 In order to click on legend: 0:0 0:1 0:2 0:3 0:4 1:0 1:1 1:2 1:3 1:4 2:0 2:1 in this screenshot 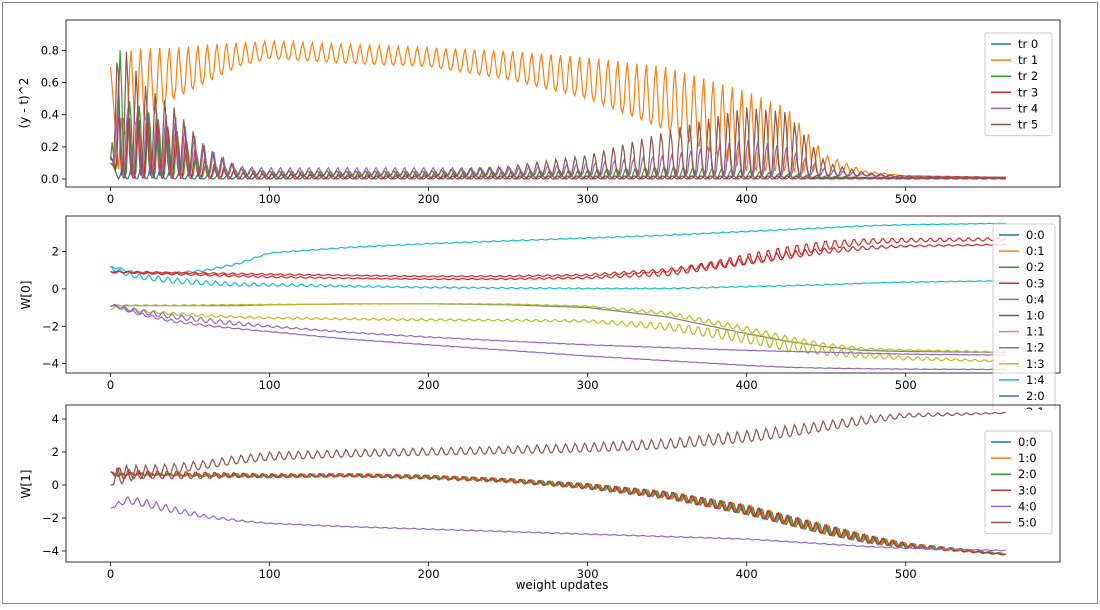, I will do `click(1024, 321)`.